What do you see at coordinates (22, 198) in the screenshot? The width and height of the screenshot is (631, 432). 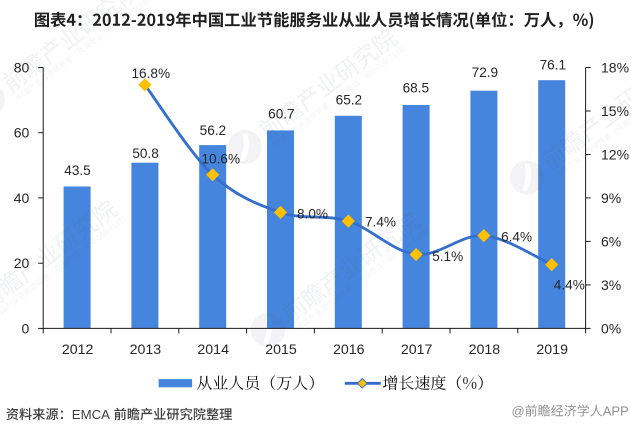 I see `svg-text: 40` at bounding box center [22, 198].